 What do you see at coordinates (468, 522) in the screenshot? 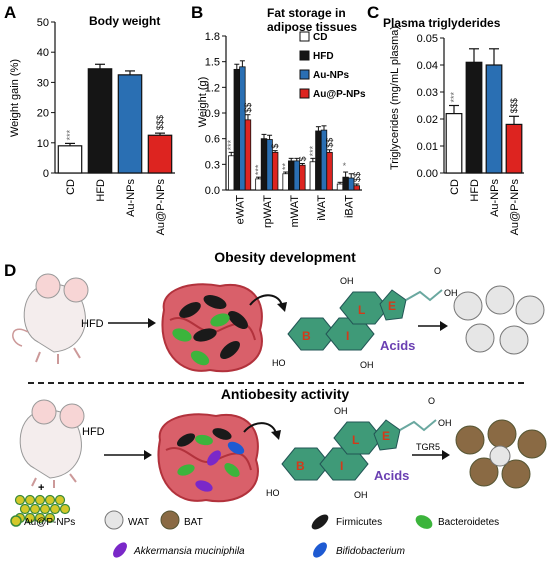
I see `legend-bacteroidetes: Bacteroidetes` at bounding box center [468, 522].